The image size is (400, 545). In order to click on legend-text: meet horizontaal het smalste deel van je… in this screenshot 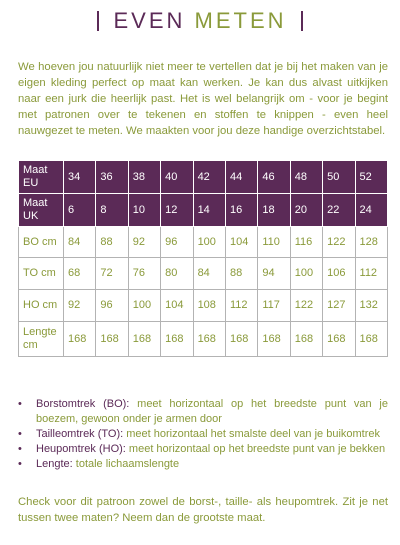, I will do `click(253, 434)`.